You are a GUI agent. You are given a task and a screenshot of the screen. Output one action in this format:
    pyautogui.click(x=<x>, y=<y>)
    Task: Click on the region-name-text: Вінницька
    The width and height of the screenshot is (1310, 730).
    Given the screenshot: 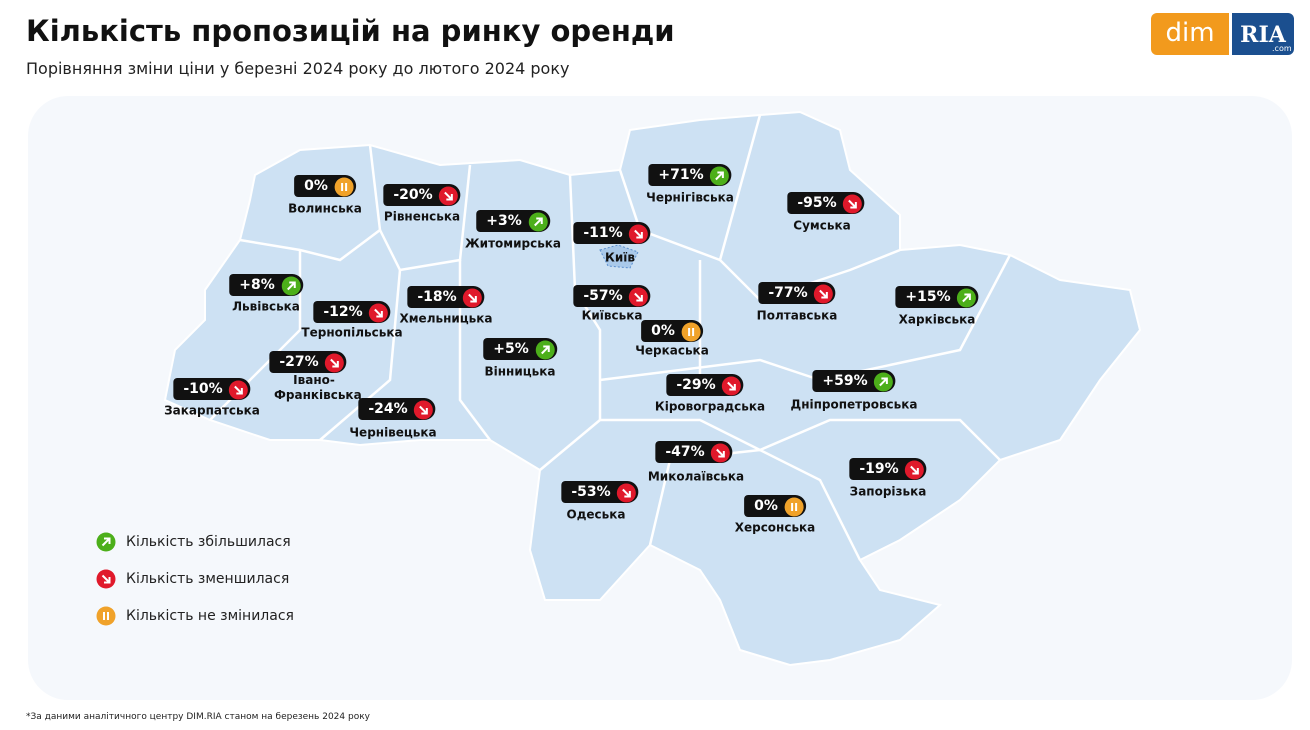 What is the action you would take?
    pyautogui.click(x=520, y=371)
    